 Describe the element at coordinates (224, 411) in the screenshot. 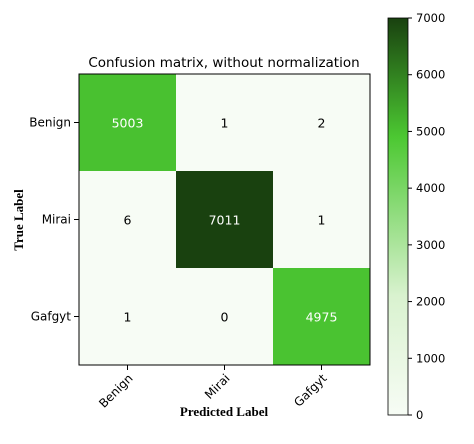

I see `x-axis-label: Predicted Label` at that location.